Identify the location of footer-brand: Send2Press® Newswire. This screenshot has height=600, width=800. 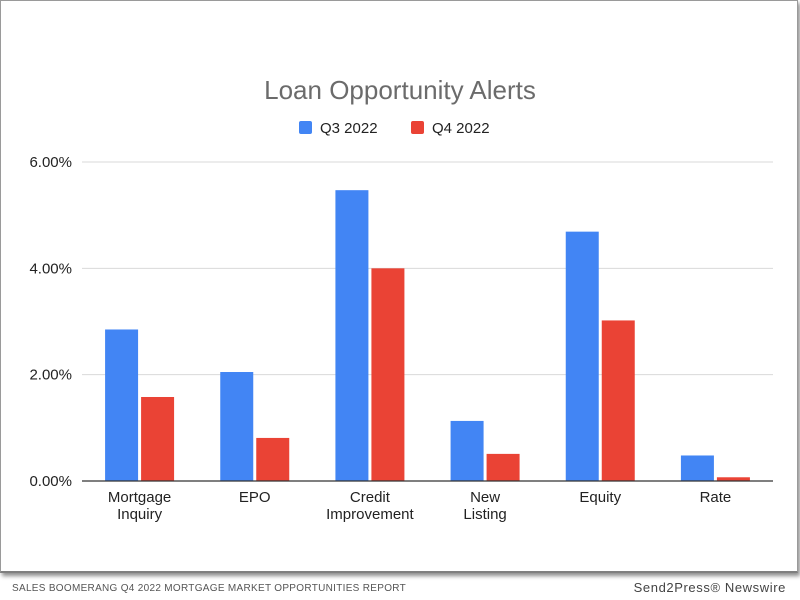
(709, 587).